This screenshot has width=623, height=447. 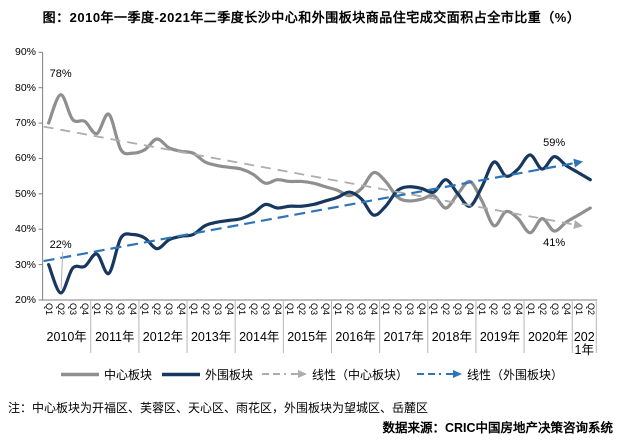 I want to click on legend-item-trend-center: 线性（中心板块）, so click(x=335, y=374).